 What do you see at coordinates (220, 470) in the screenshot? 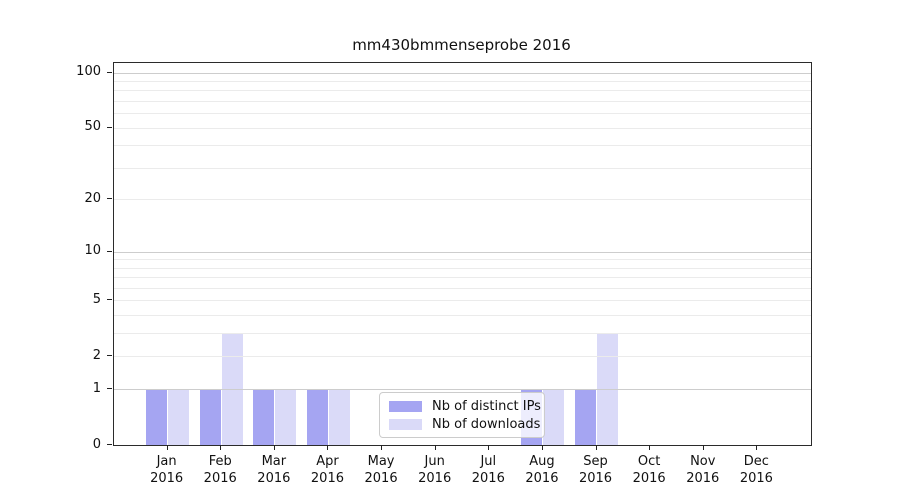
I see `x-tick-label: Feb 2016` at bounding box center [220, 470].